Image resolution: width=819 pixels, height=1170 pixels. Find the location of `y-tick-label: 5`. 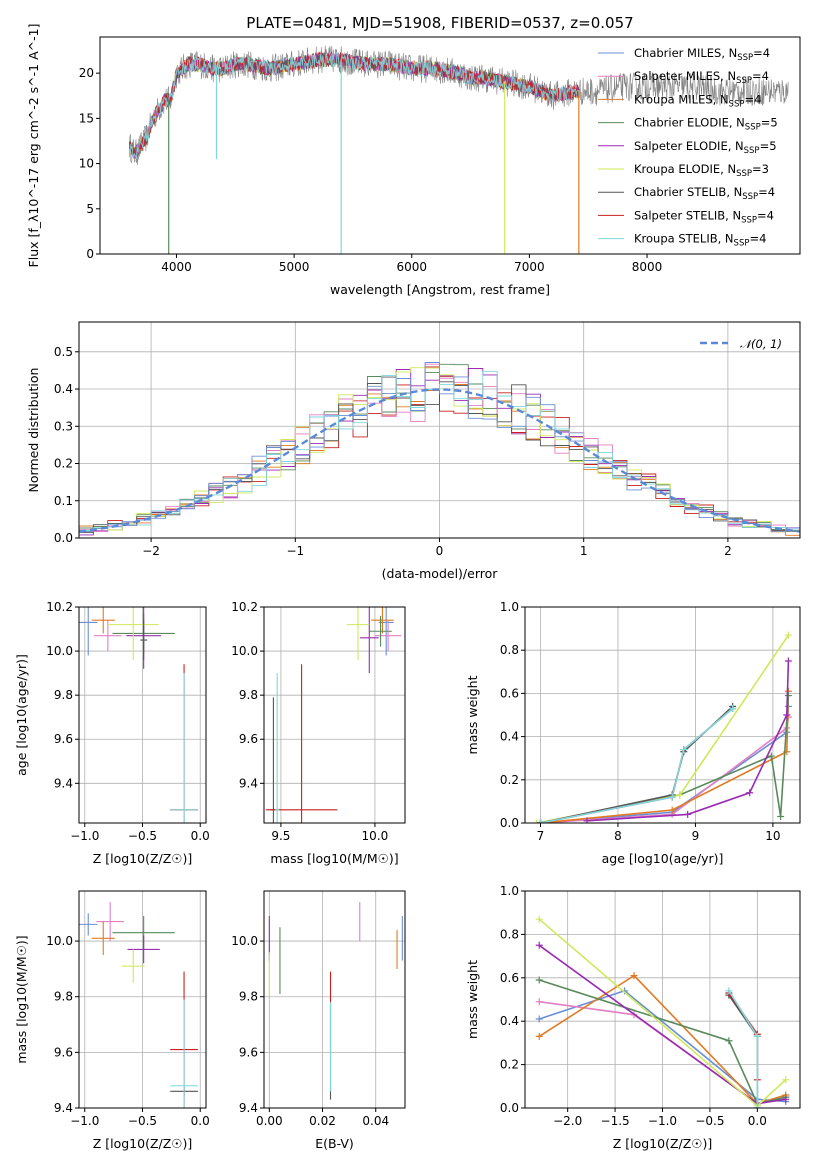

y-tick-label: 5 is located at coordinates (90, 209).